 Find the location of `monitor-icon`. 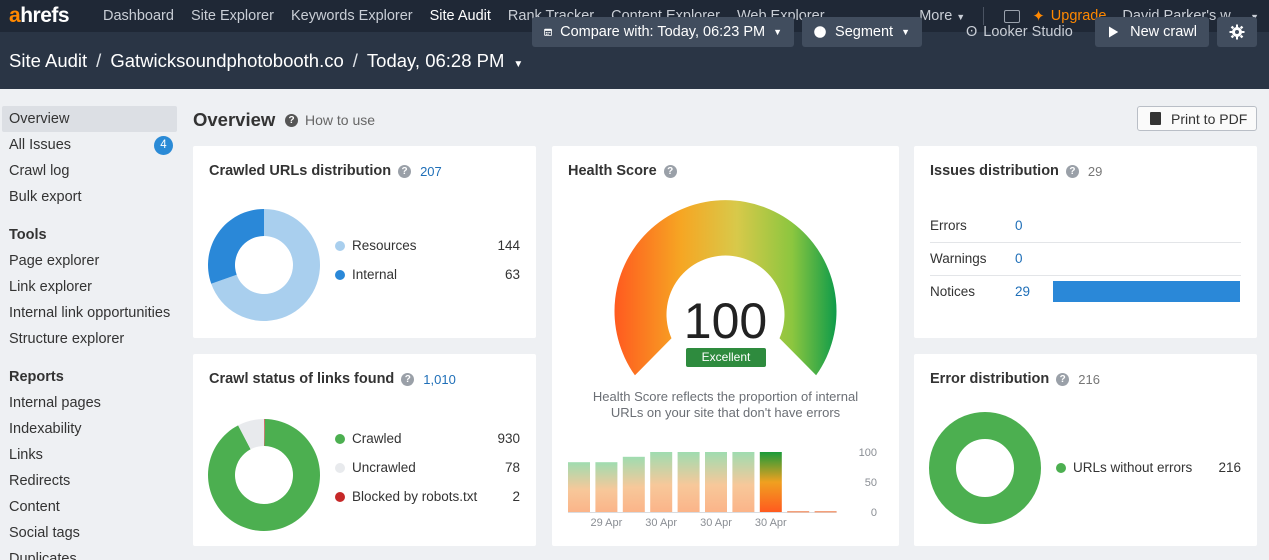

monitor-icon is located at coordinates (1012, 16).